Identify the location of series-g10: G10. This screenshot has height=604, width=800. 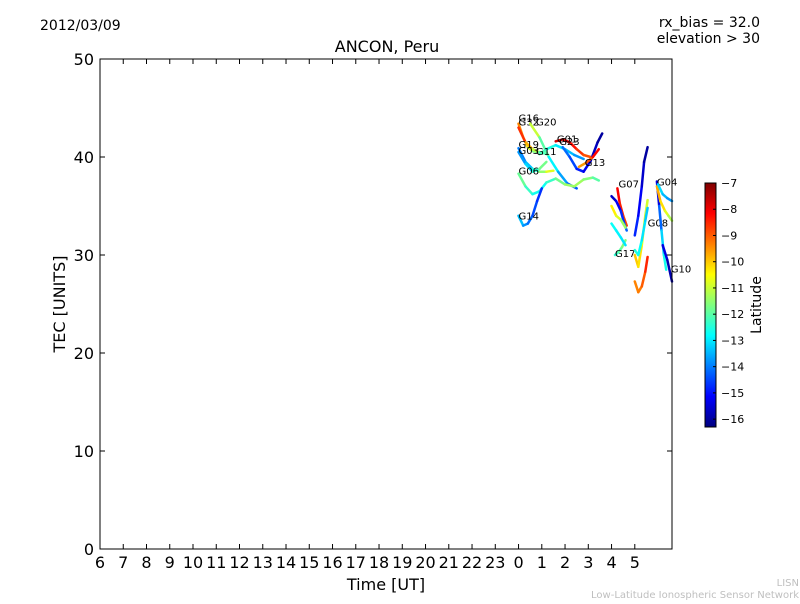
(676, 263).